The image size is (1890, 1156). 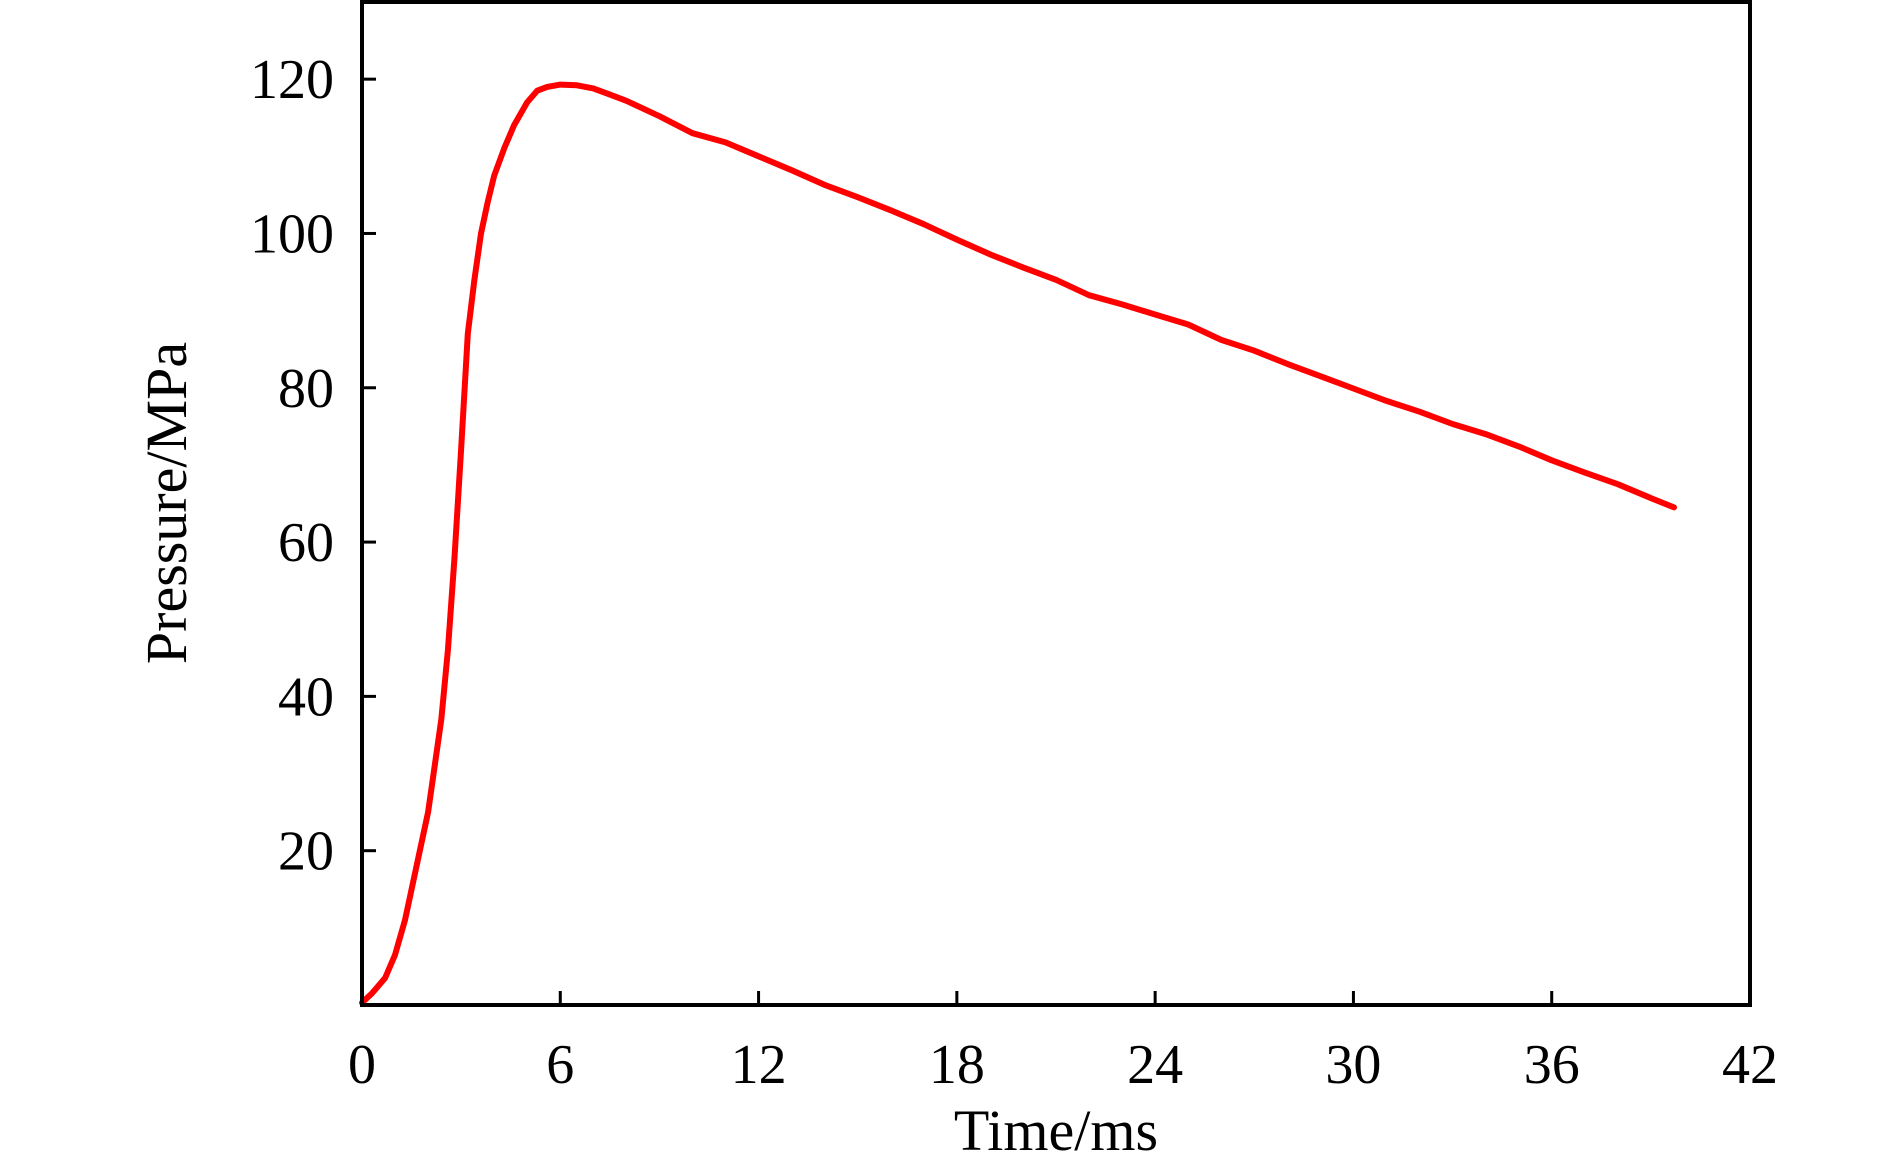 What do you see at coordinates (306, 852) in the screenshot?
I see `y-tick-label: 20` at bounding box center [306, 852].